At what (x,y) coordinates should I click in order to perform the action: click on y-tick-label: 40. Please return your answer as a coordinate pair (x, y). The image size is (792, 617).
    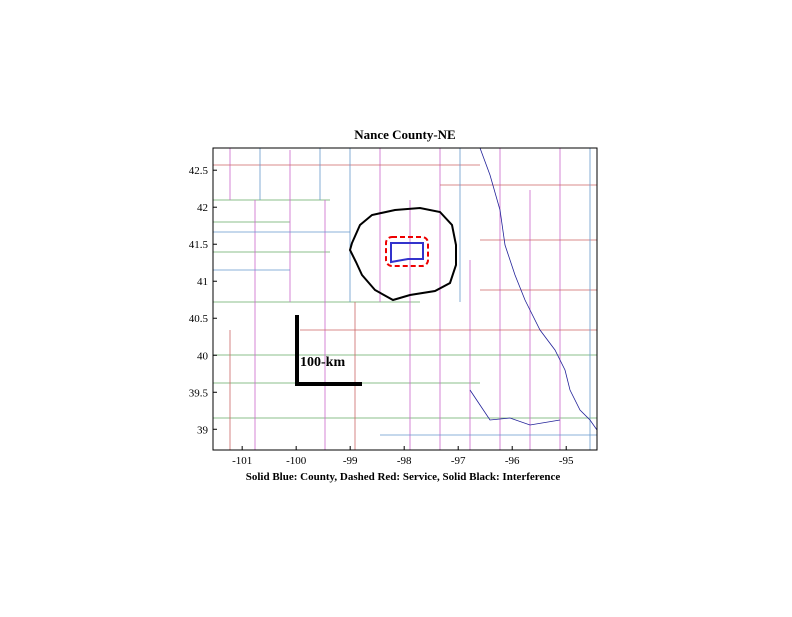
    Looking at the image, I should click on (203, 356).